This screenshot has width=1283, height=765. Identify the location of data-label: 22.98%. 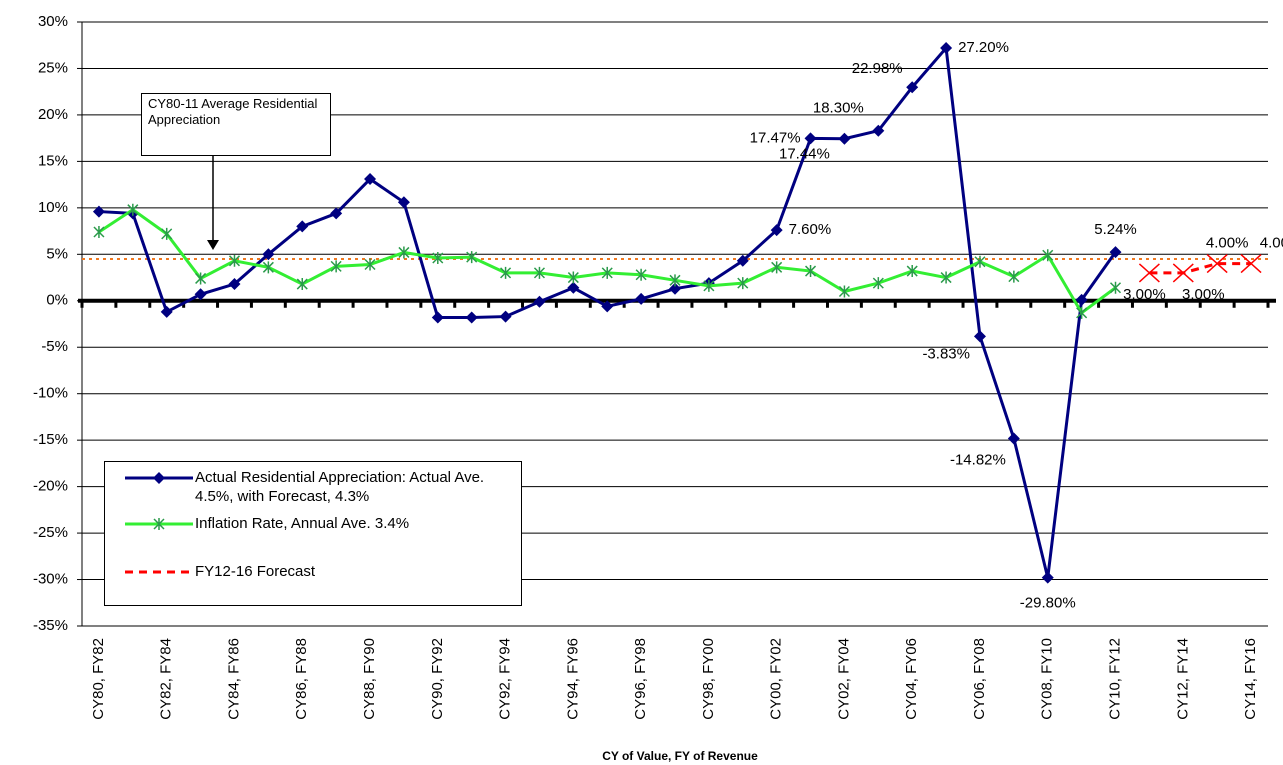
(877, 68).